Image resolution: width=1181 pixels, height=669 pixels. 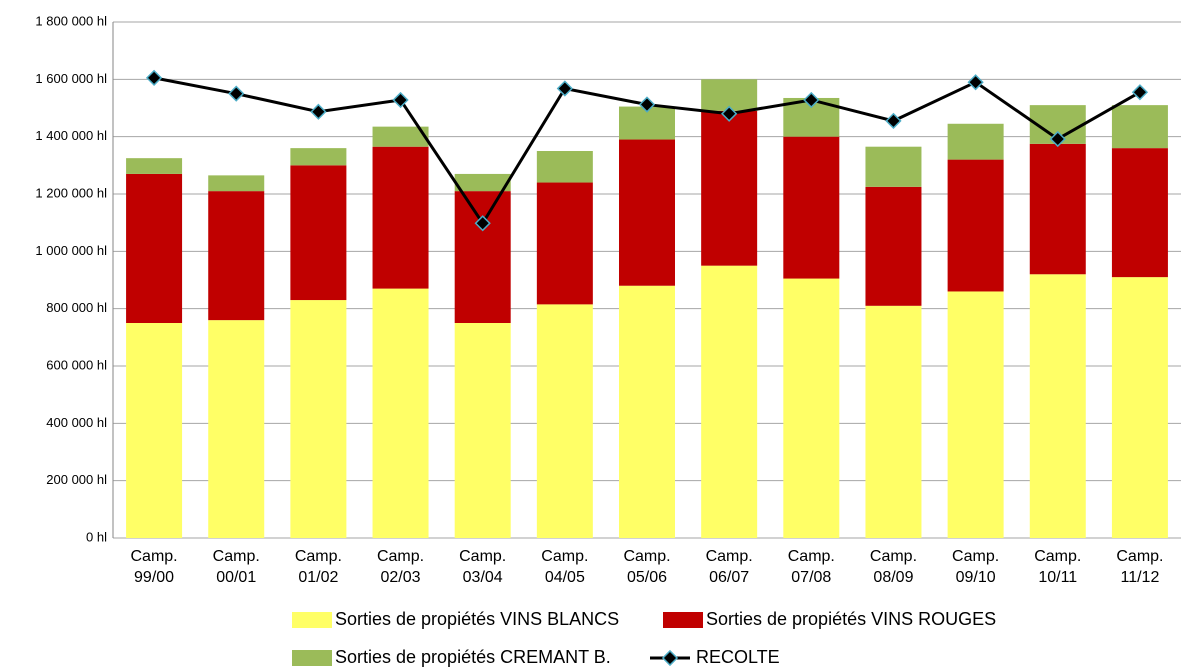 What do you see at coordinates (477, 619) in the screenshot?
I see `legend-label: Sorties de propiétés VINS BLANCS` at bounding box center [477, 619].